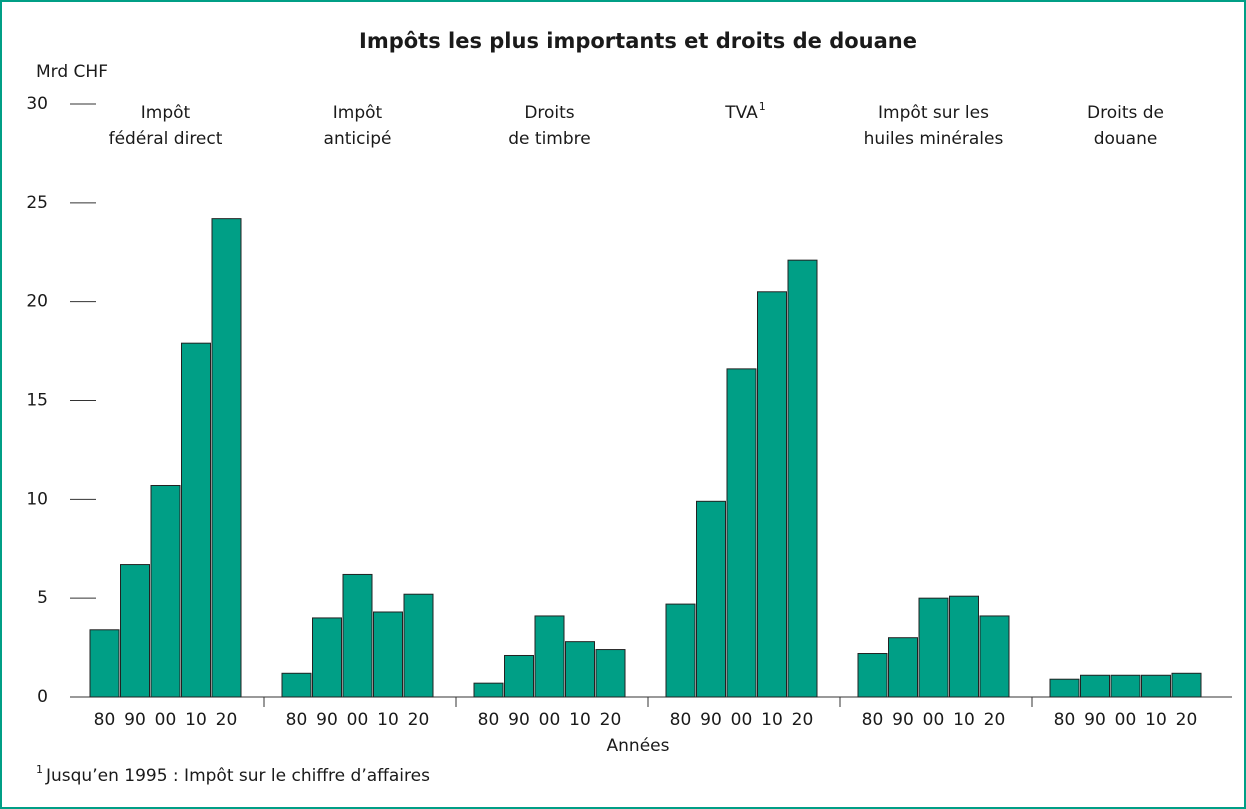 This screenshot has height=809, width=1246. Describe the element at coordinates (37, 499) in the screenshot. I see `y-tick-label: 10` at that location.